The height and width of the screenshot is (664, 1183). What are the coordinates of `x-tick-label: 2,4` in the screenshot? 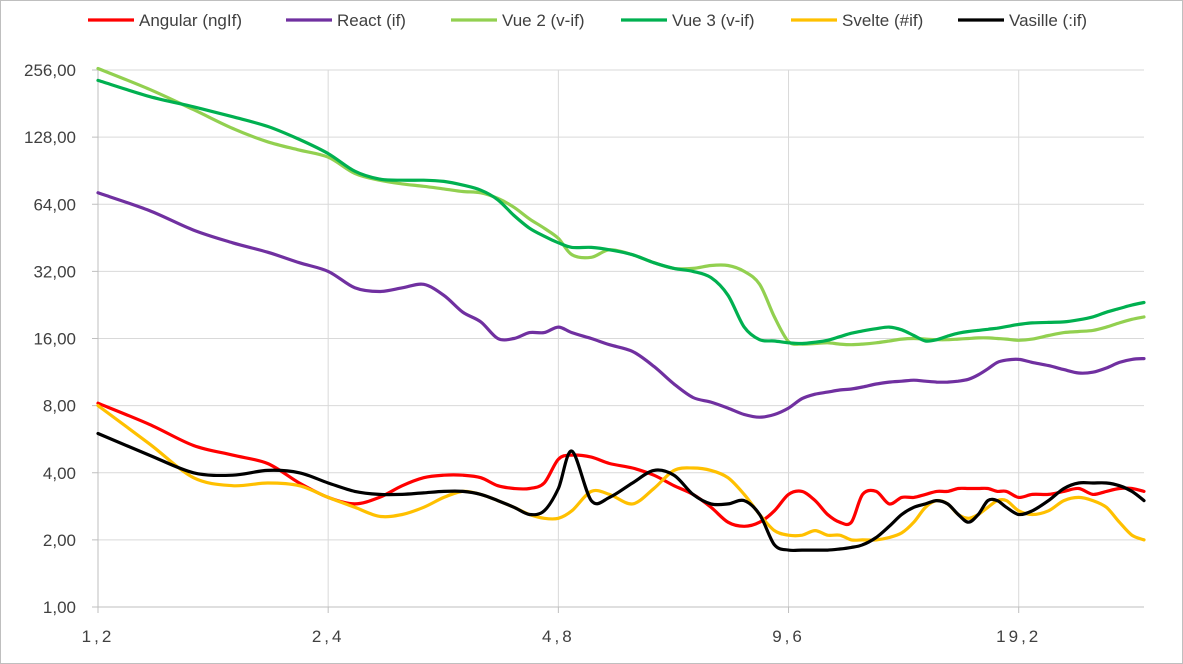 It's located at (328, 636).